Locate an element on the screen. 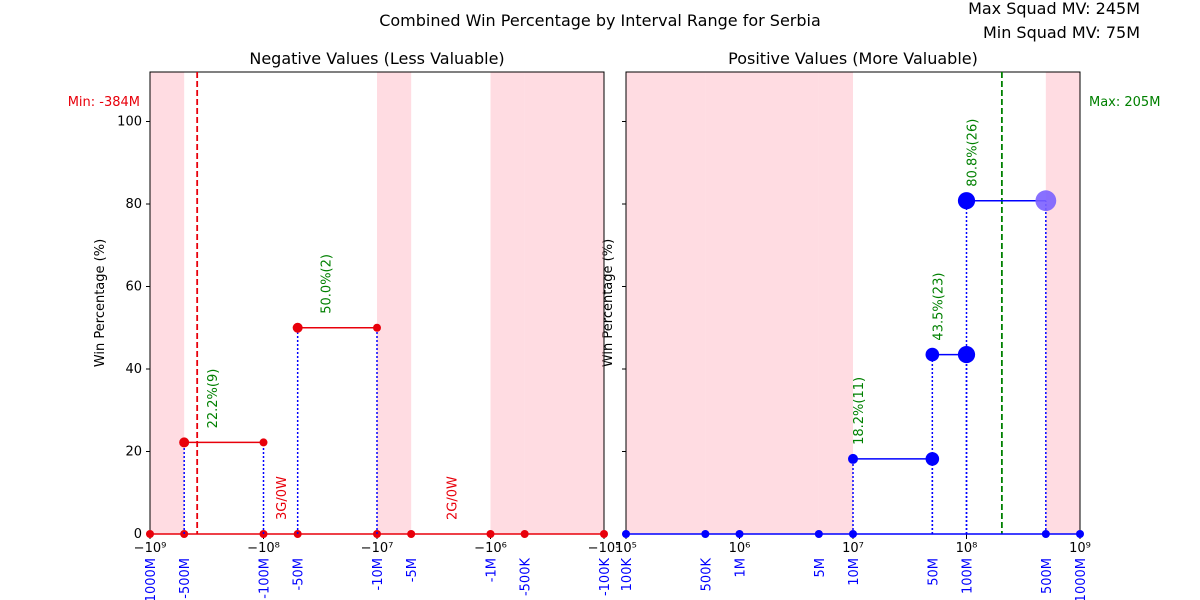  interval-tick-label: -100M is located at coordinates (265, 578).